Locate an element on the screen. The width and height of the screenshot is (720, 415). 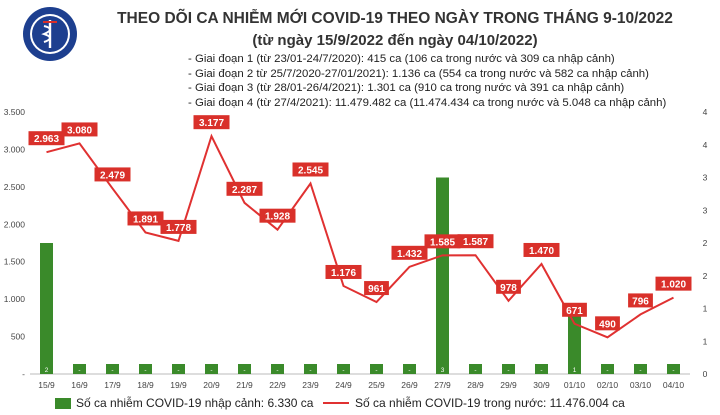
y-left-tick-label: 1.500 is located at coordinates (15, 262).